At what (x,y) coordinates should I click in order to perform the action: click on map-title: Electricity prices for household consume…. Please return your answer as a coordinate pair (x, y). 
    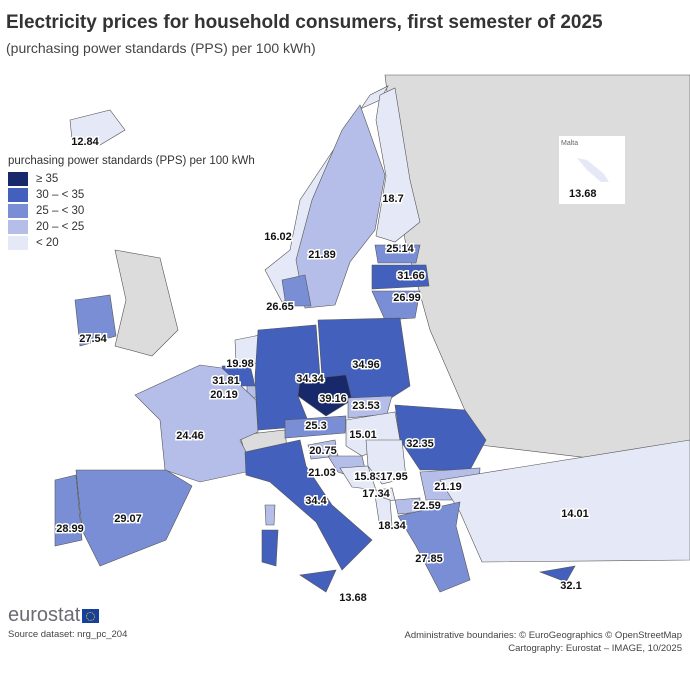
    Looking at the image, I should click on (304, 22).